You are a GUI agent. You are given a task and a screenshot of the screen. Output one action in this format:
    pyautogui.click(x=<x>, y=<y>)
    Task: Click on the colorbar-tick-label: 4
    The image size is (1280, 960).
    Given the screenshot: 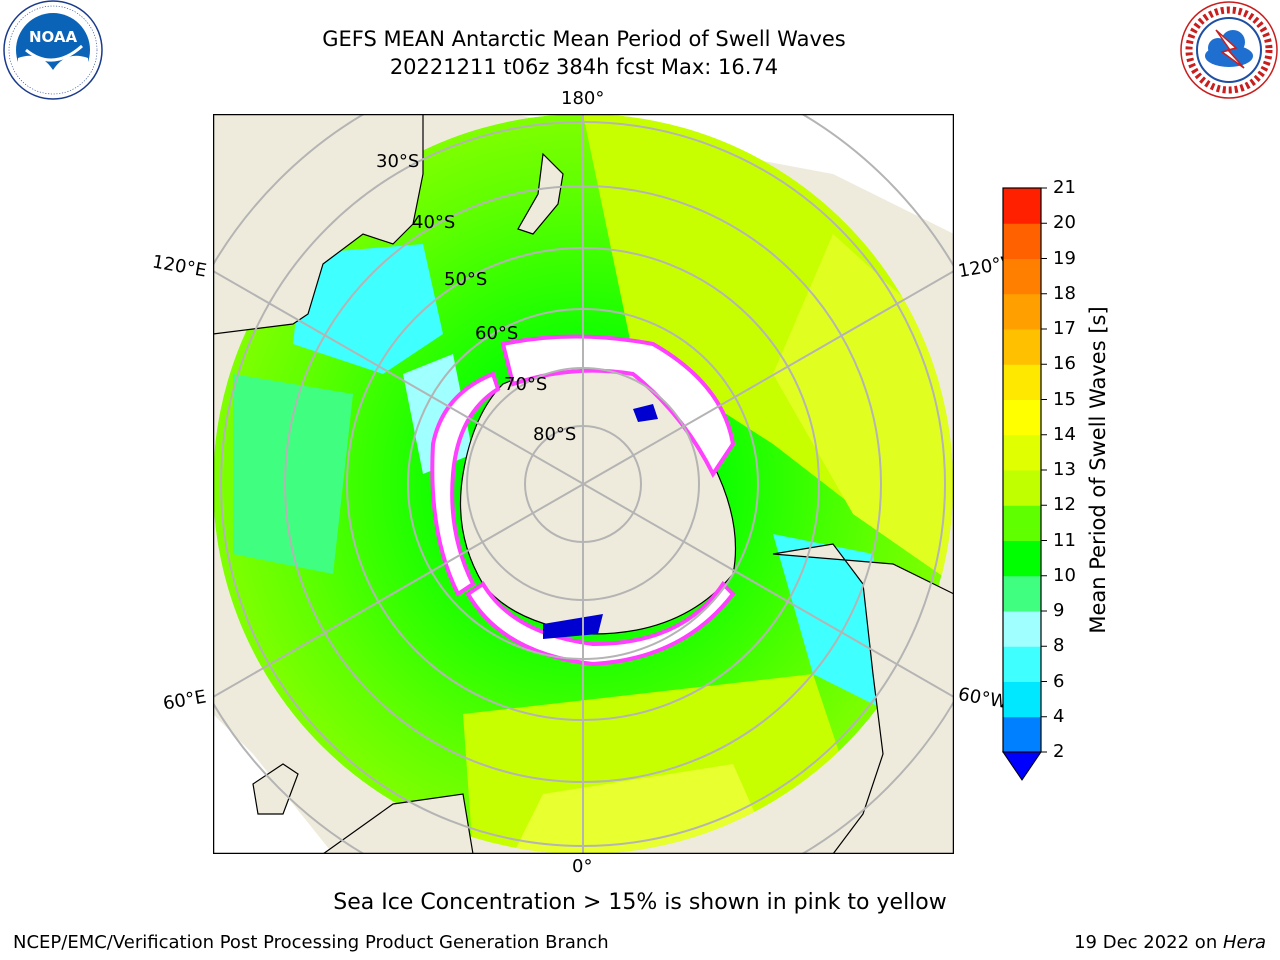 What is the action you would take?
    pyautogui.click(x=1059, y=716)
    